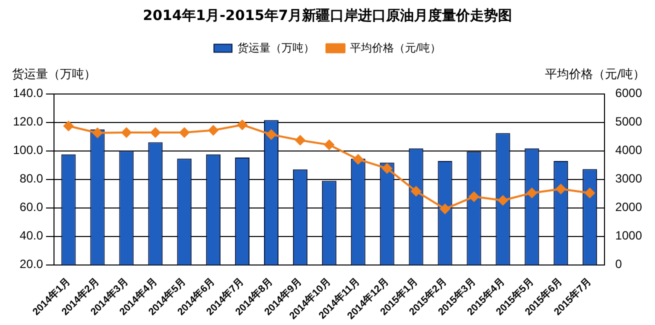 This screenshot has width=655, height=325. Describe the element at coordinates (628, 207) in the screenshot. I see `y2-tick-label: 2000` at that location.